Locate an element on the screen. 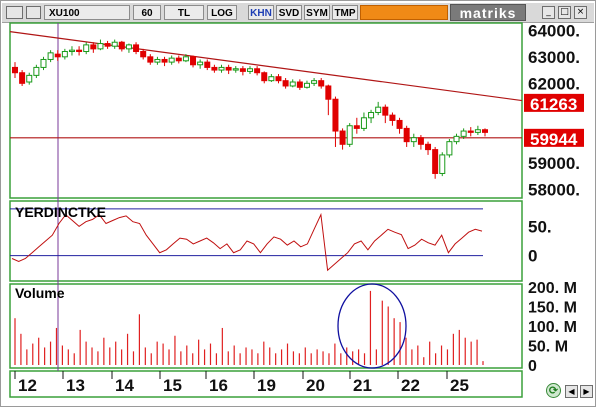 The height and width of the screenshot is (407, 596). close-chart-icon is located at coordinates (33, 12).